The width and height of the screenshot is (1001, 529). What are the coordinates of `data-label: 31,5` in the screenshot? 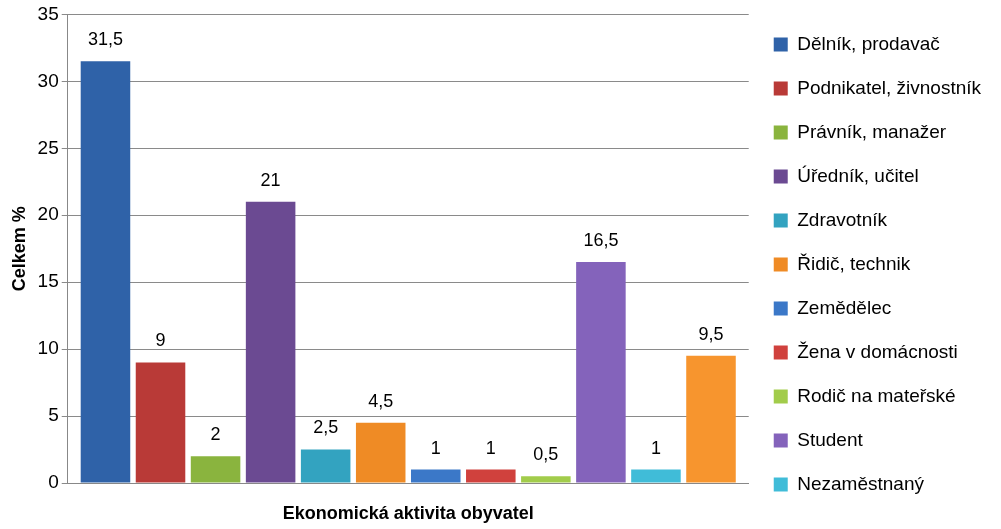 It's located at (105, 39).